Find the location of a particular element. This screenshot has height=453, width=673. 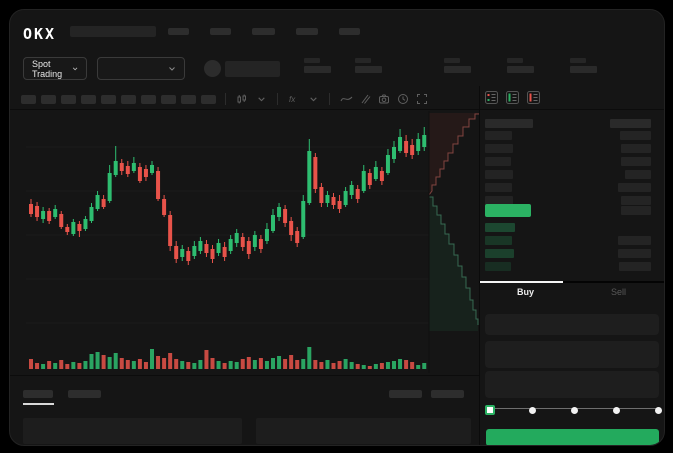

book-asks-icon is located at coordinates (533, 97).